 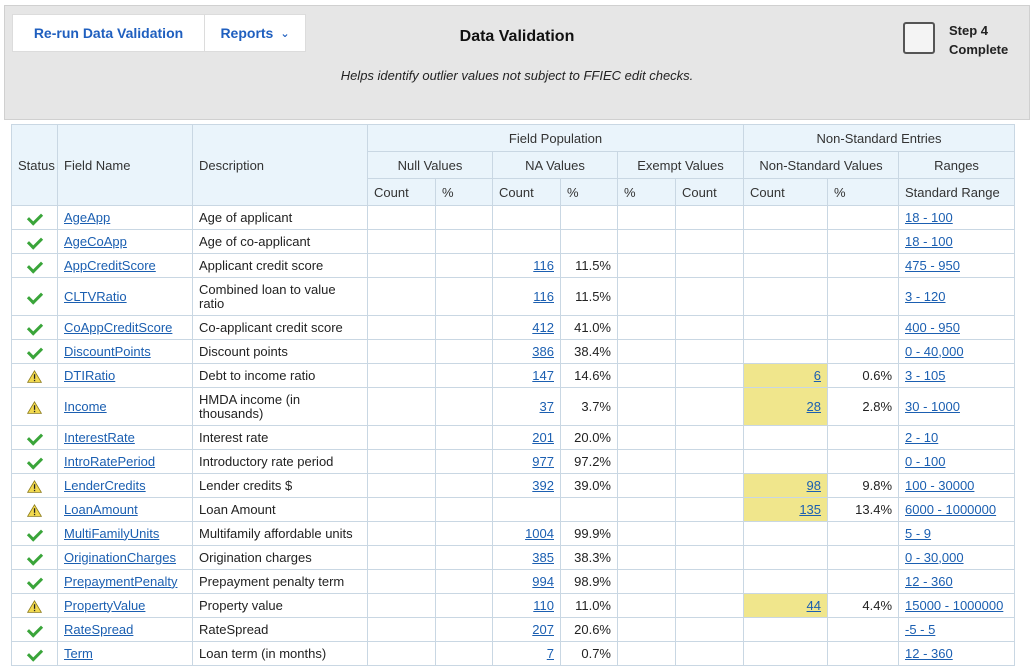 I want to click on step-complete-checkbox, so click(x=919, y=38).